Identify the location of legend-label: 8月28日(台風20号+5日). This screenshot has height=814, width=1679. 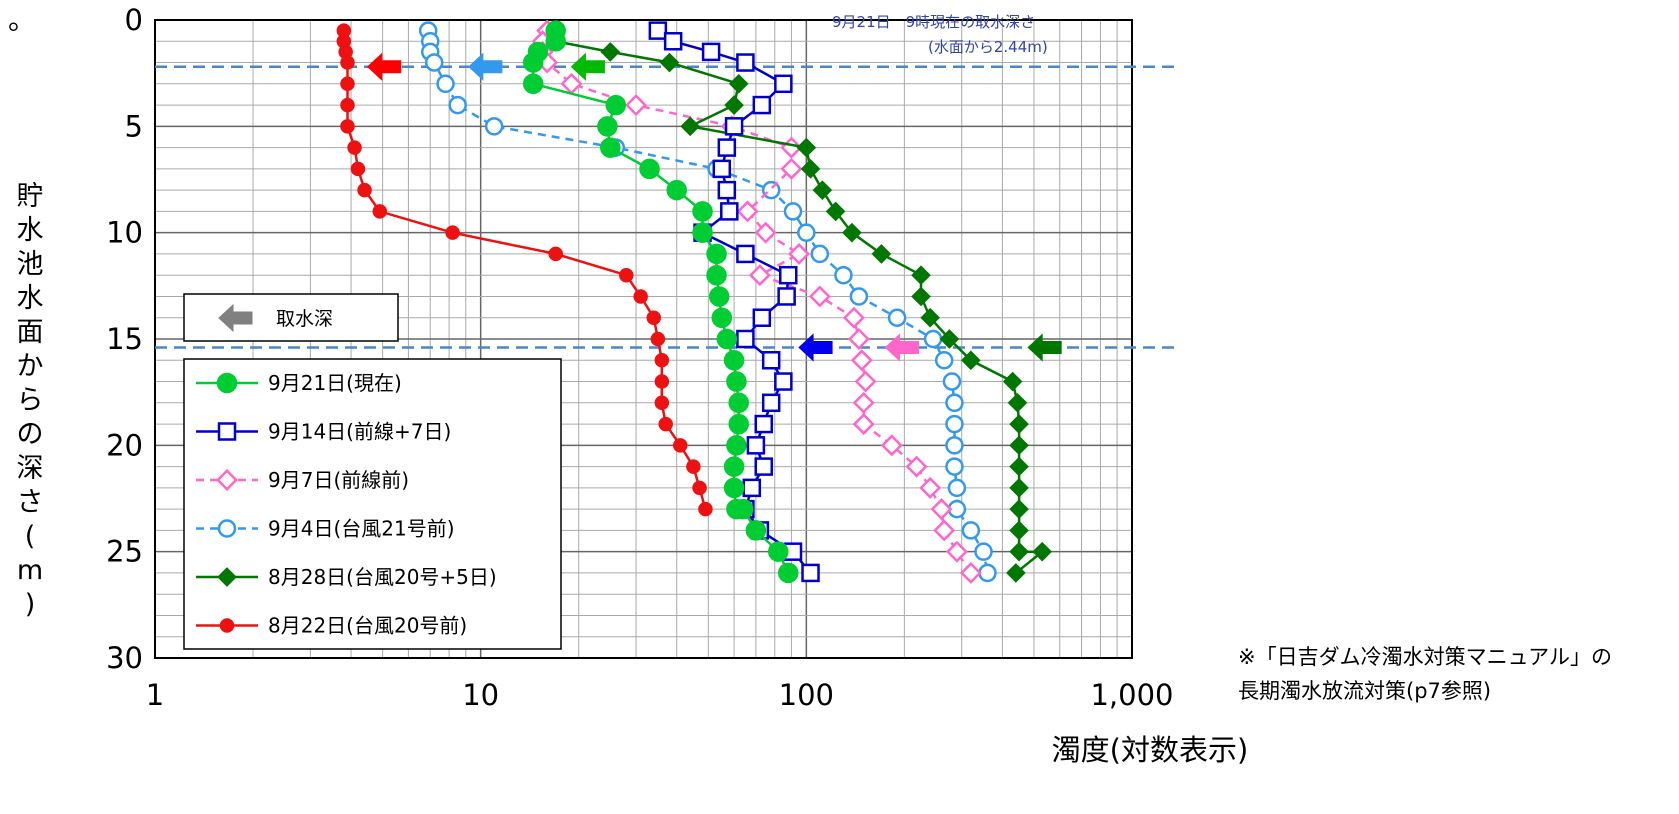
(382, 577).